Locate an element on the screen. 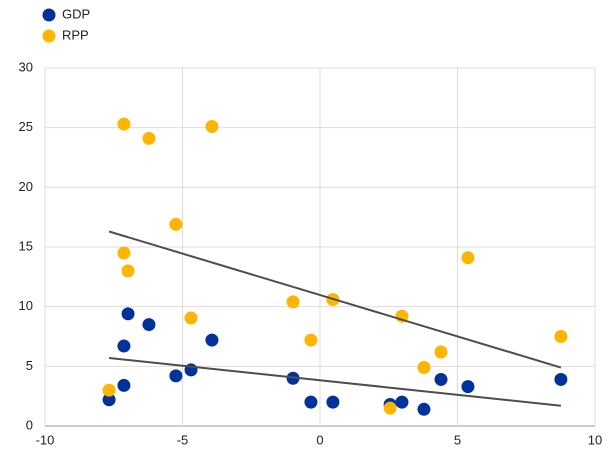  x-tick-label: 5 is located at coordinates (457, 439).